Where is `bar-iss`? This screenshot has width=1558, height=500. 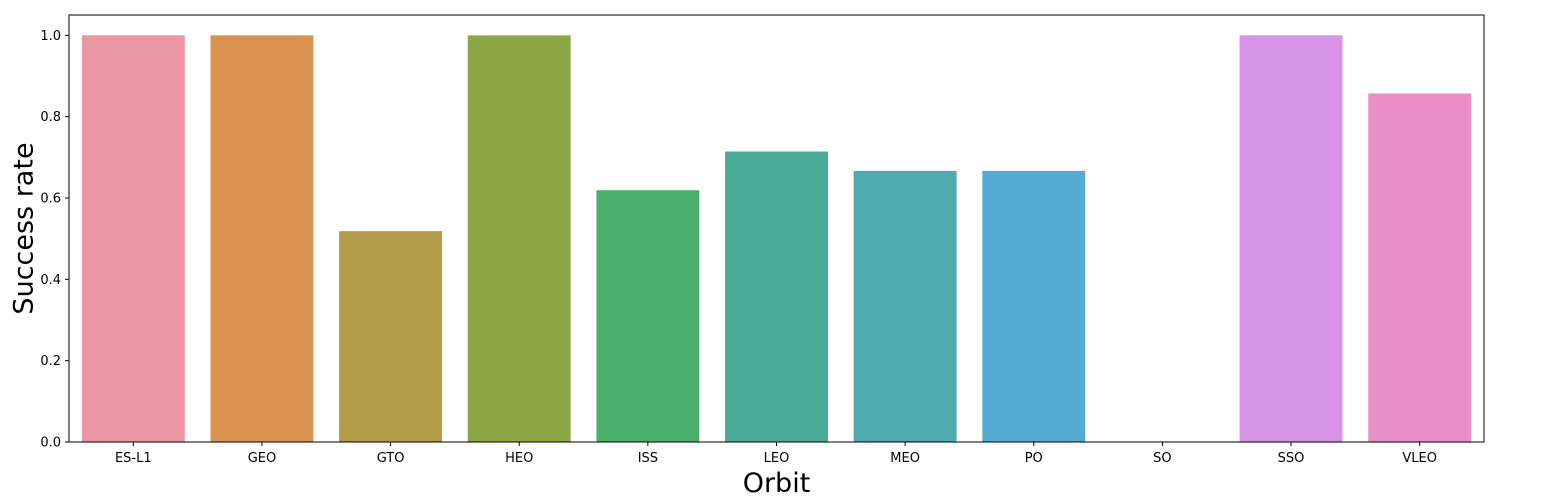 bar-iss is located at coordinates (648, 316).